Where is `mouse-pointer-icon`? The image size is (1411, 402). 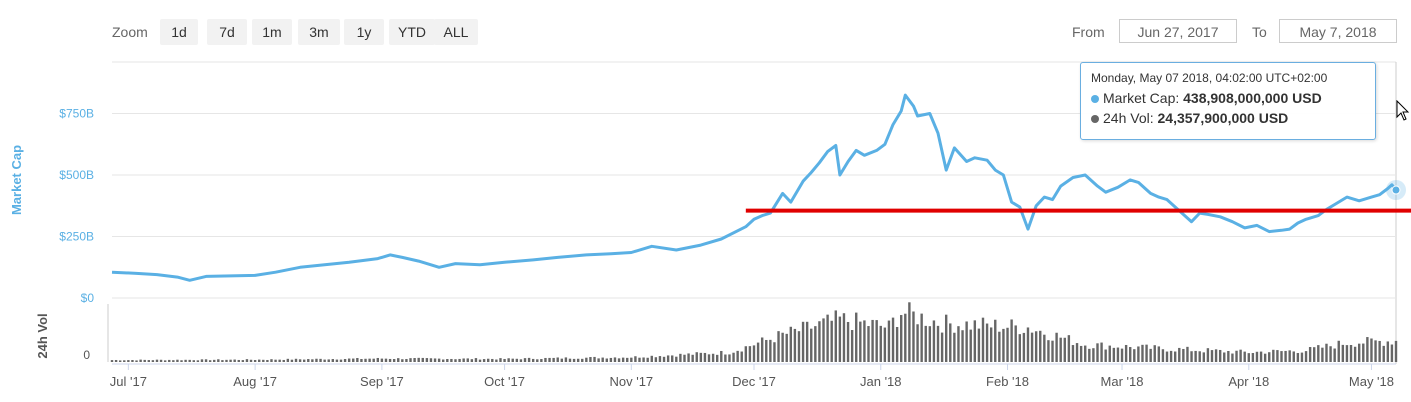 mouse-pointer-icon is located at coordinates (1403, 110).